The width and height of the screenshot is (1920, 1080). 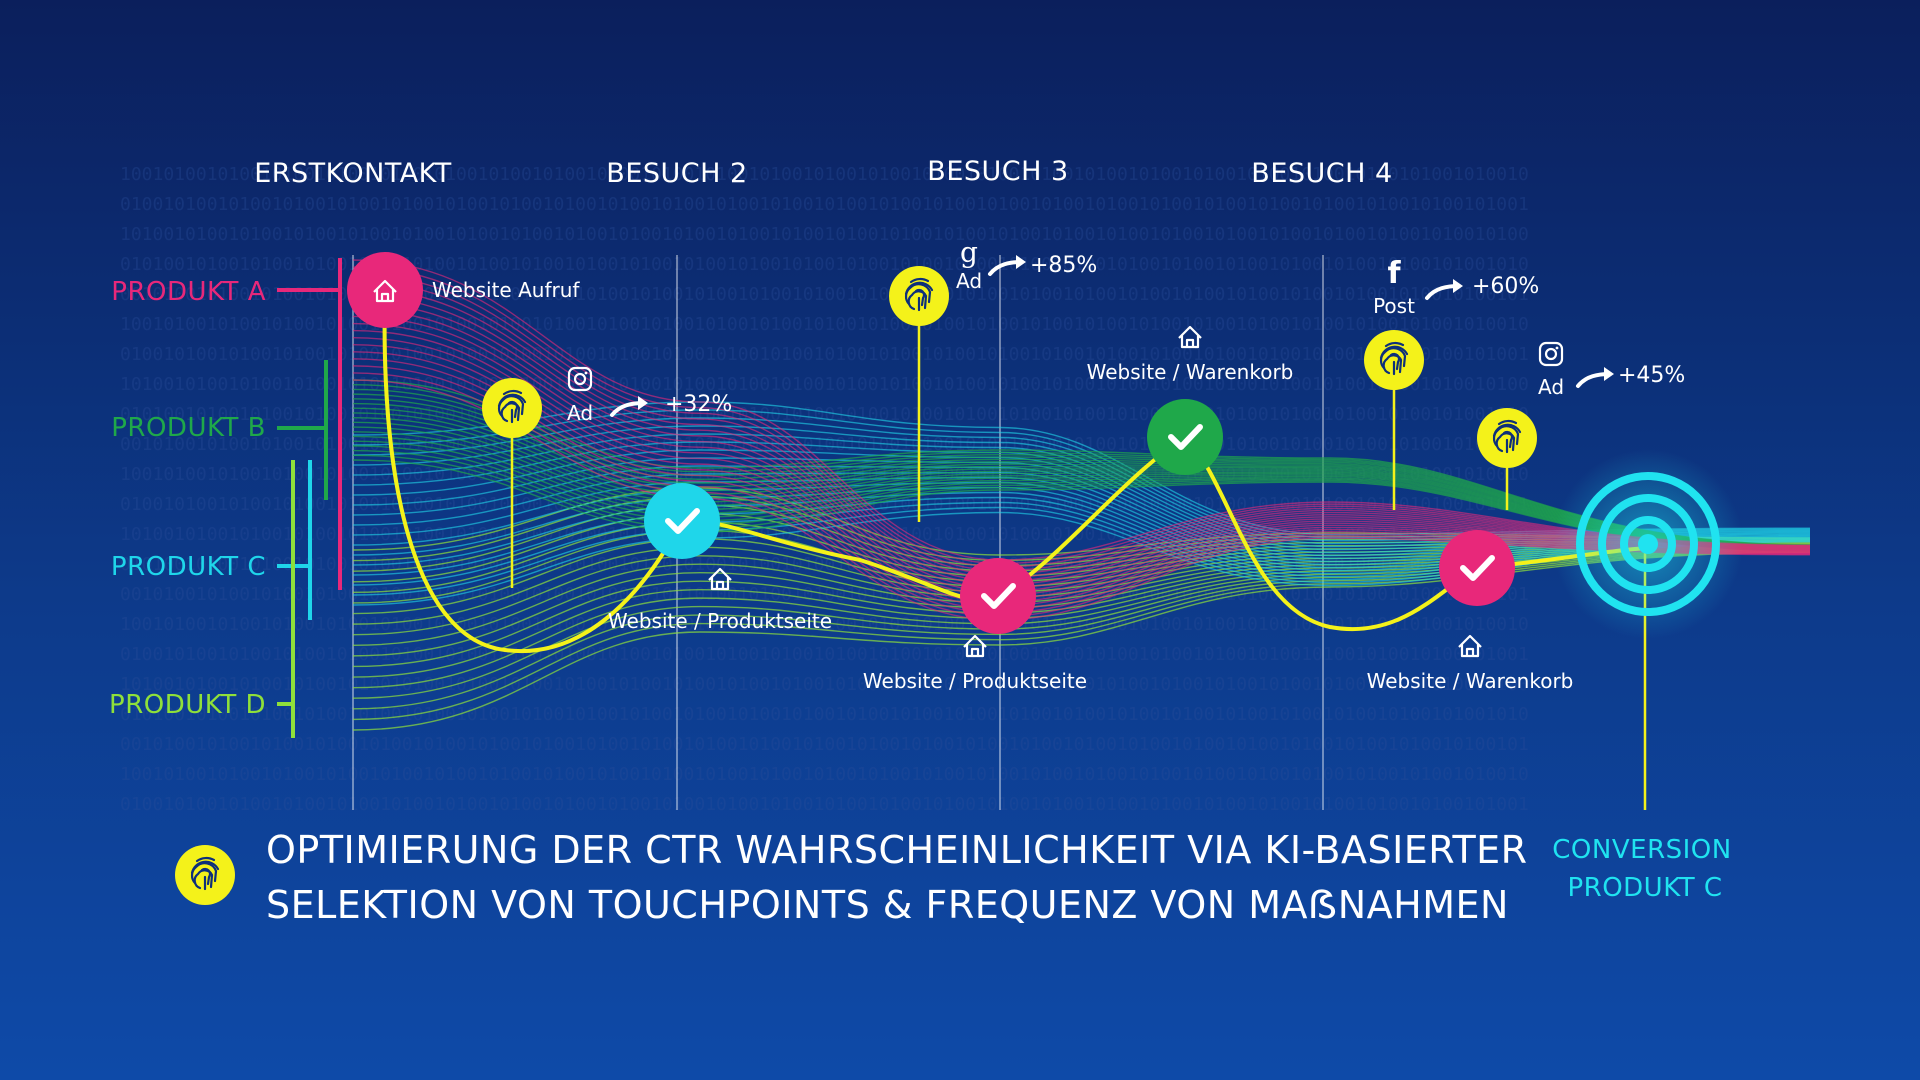 What do you see at coordinates (353, 173) in the screenshot?
I see `stage-label-erstkontakt: ERSTKONTAKT` at bounding box center [353, 173].